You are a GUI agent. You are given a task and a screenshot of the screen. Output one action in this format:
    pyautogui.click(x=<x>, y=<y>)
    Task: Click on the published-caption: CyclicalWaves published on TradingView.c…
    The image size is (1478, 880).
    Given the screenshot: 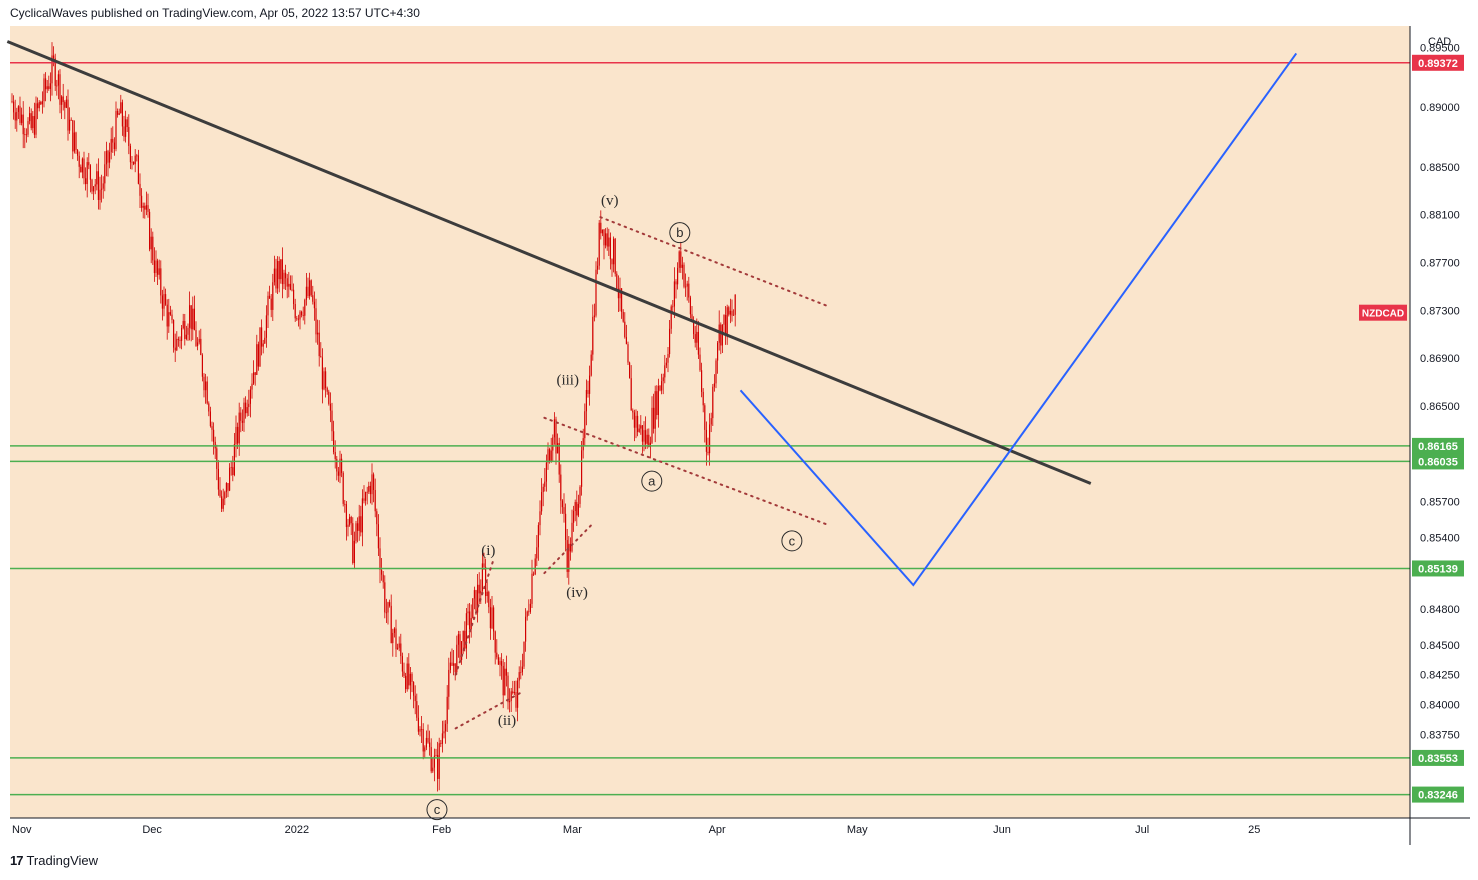 What is the action you would take?
    pyautogui.click(x=215, y=13)
    